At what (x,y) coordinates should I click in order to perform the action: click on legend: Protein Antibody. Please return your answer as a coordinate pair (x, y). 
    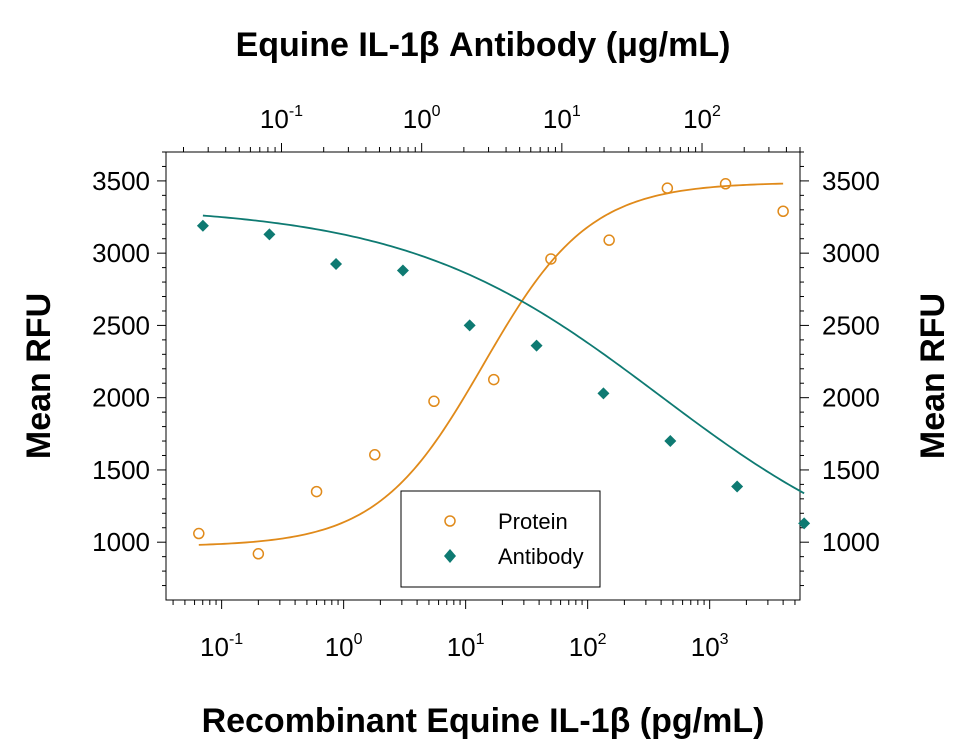
    Looking at the image, I should click on (500, 539).